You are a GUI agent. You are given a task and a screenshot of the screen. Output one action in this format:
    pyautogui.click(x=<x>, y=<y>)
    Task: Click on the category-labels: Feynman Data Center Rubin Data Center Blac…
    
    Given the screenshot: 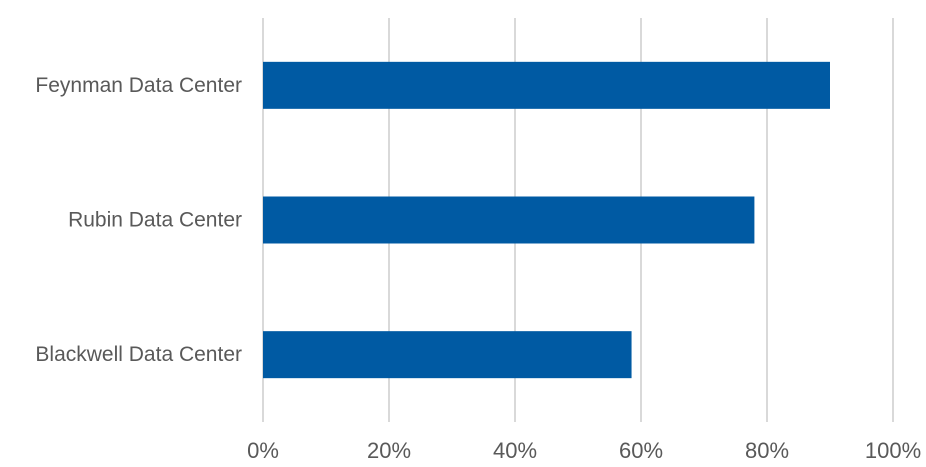 What is the action you would take?
    pyautogui.click(x=138, y=220)
    